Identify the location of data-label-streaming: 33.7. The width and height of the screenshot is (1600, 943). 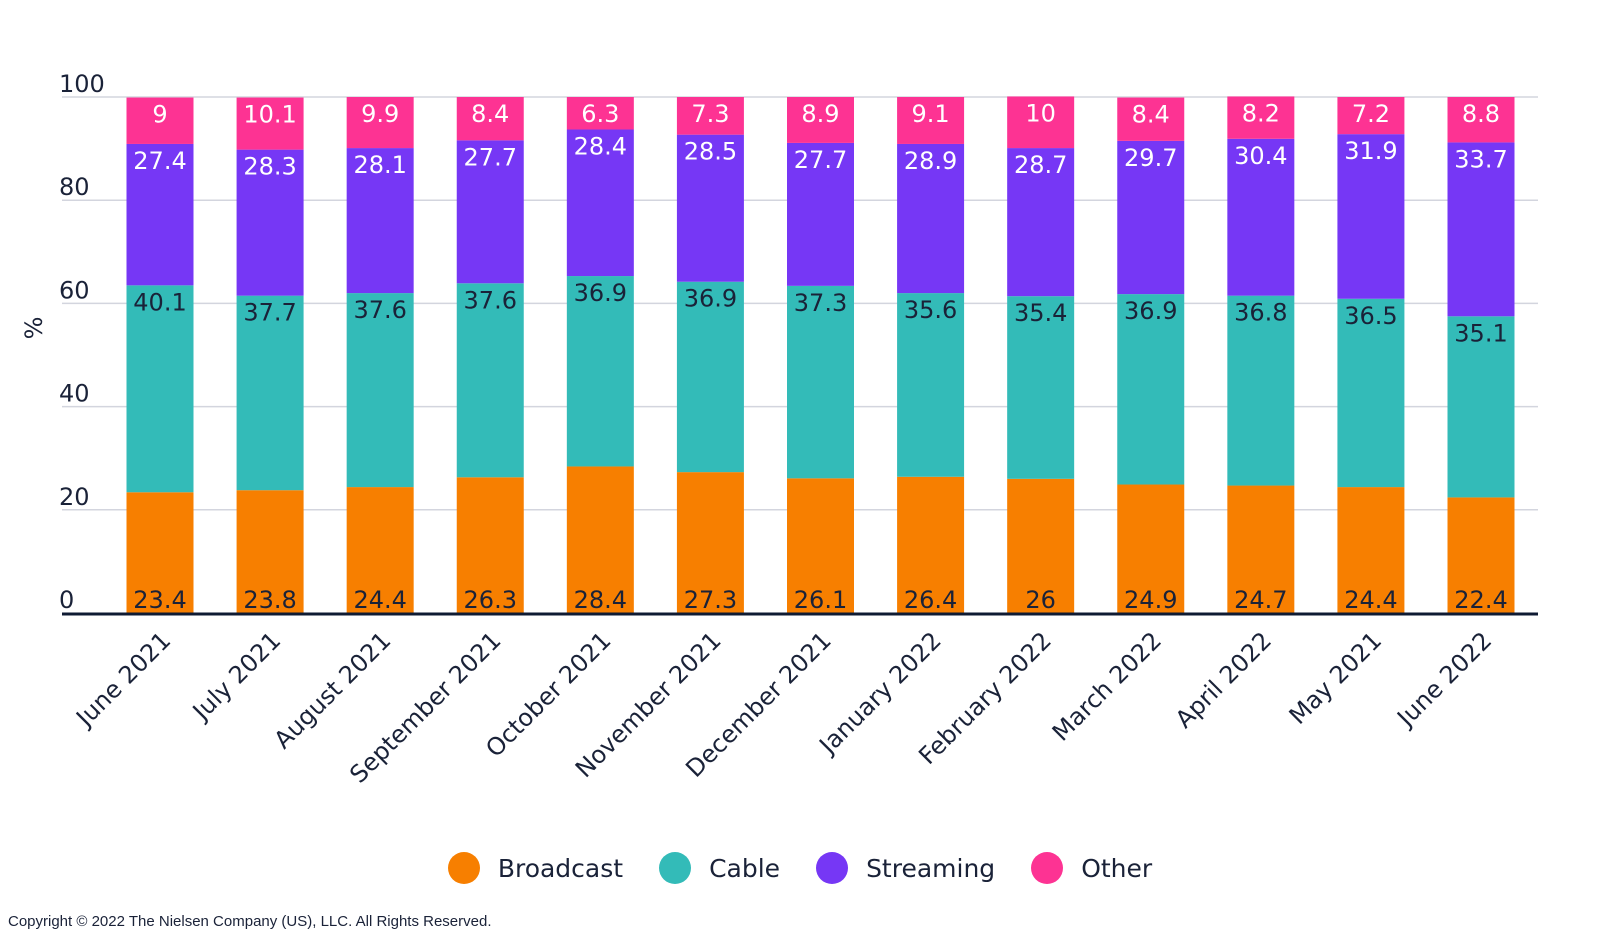
(1480, 159).